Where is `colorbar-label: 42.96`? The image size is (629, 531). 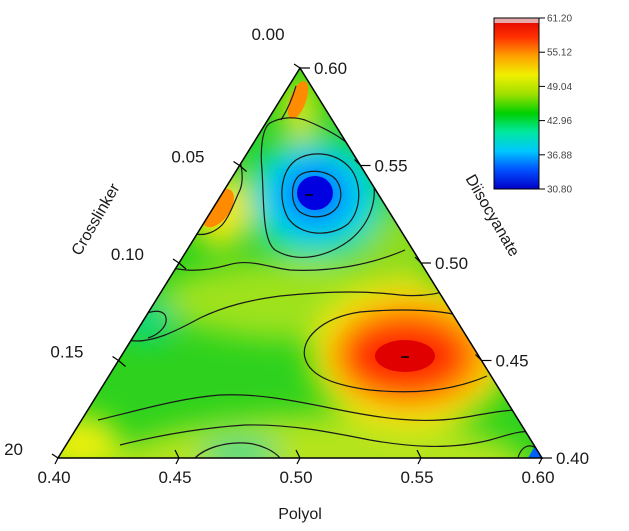
colorbar-label: 42.96 is located at coordinates (559, 121).